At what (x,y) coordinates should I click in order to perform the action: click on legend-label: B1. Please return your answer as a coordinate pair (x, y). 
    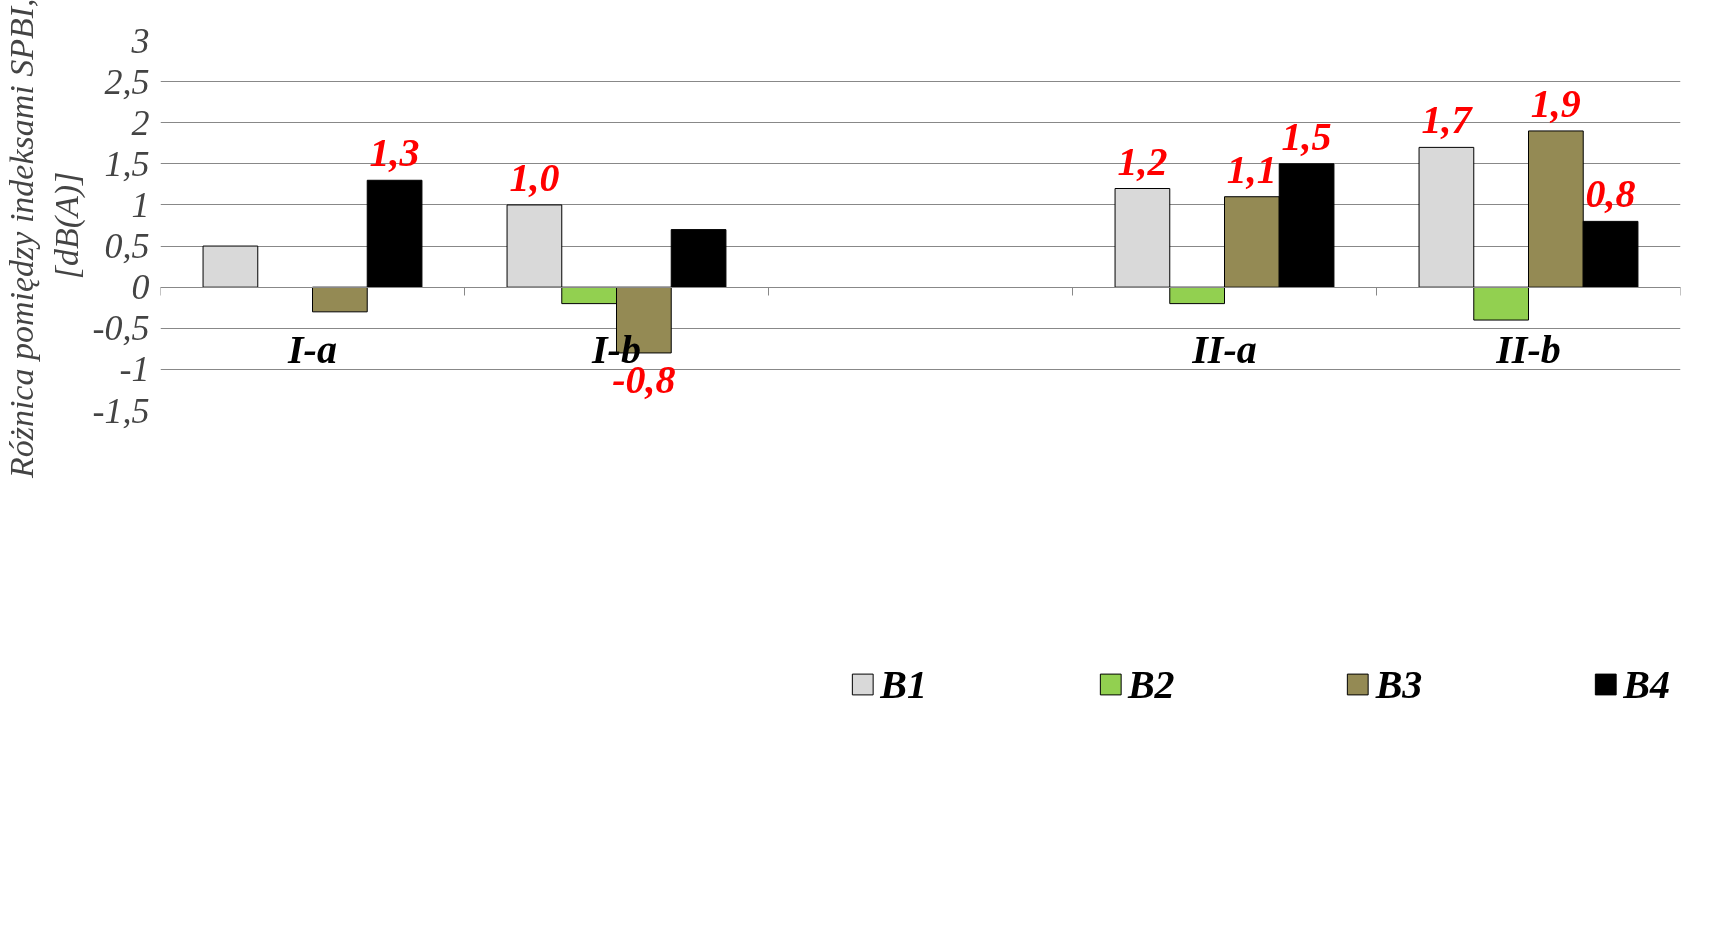
    Looking at the image, I should click on (903, 684).